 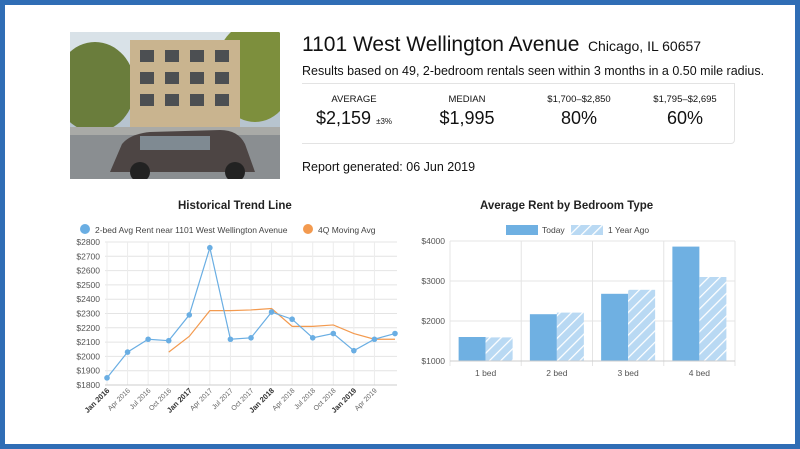 I want to click on y-tick-label: $1900, so click(x=88, y=371).